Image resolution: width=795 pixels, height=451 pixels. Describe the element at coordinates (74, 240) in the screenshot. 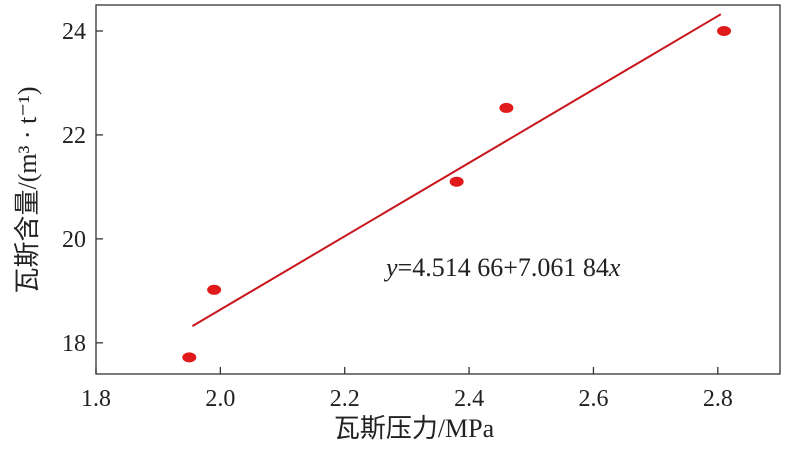

I see `y-tick-label: 20` at that location.